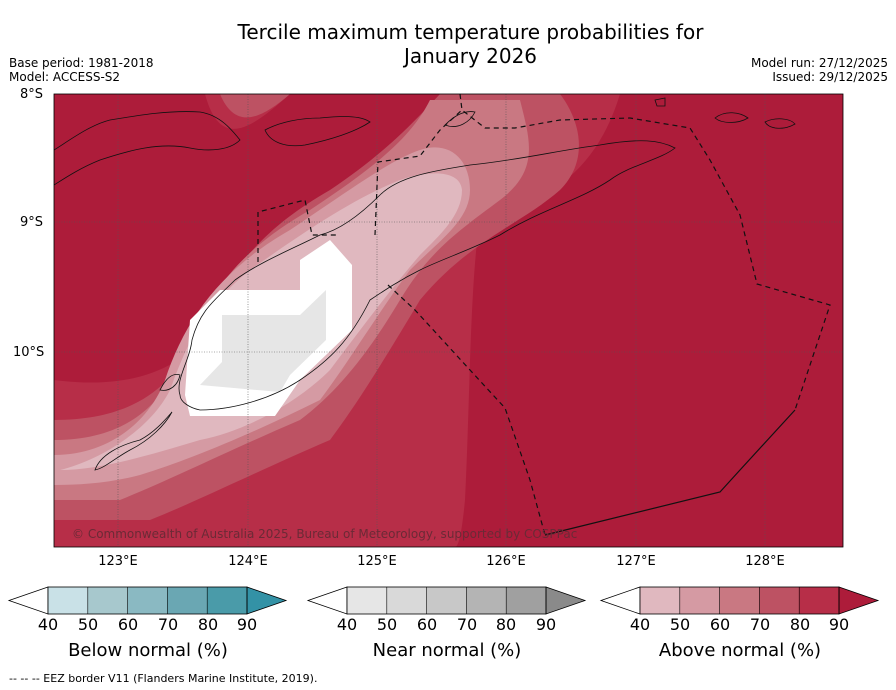 The image size is (896, 690). I want to click on lon-label-127e: 127°E, so click(636, 561).